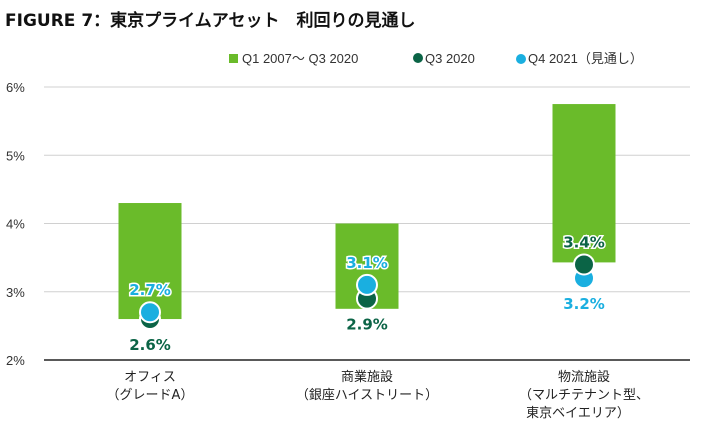 This screenshot has width=708, height=429. What do you see at coordinates (584, 395) in the screenshot?
I see `category-label: （マルチテナント型、` at bounding box center [584, 395].